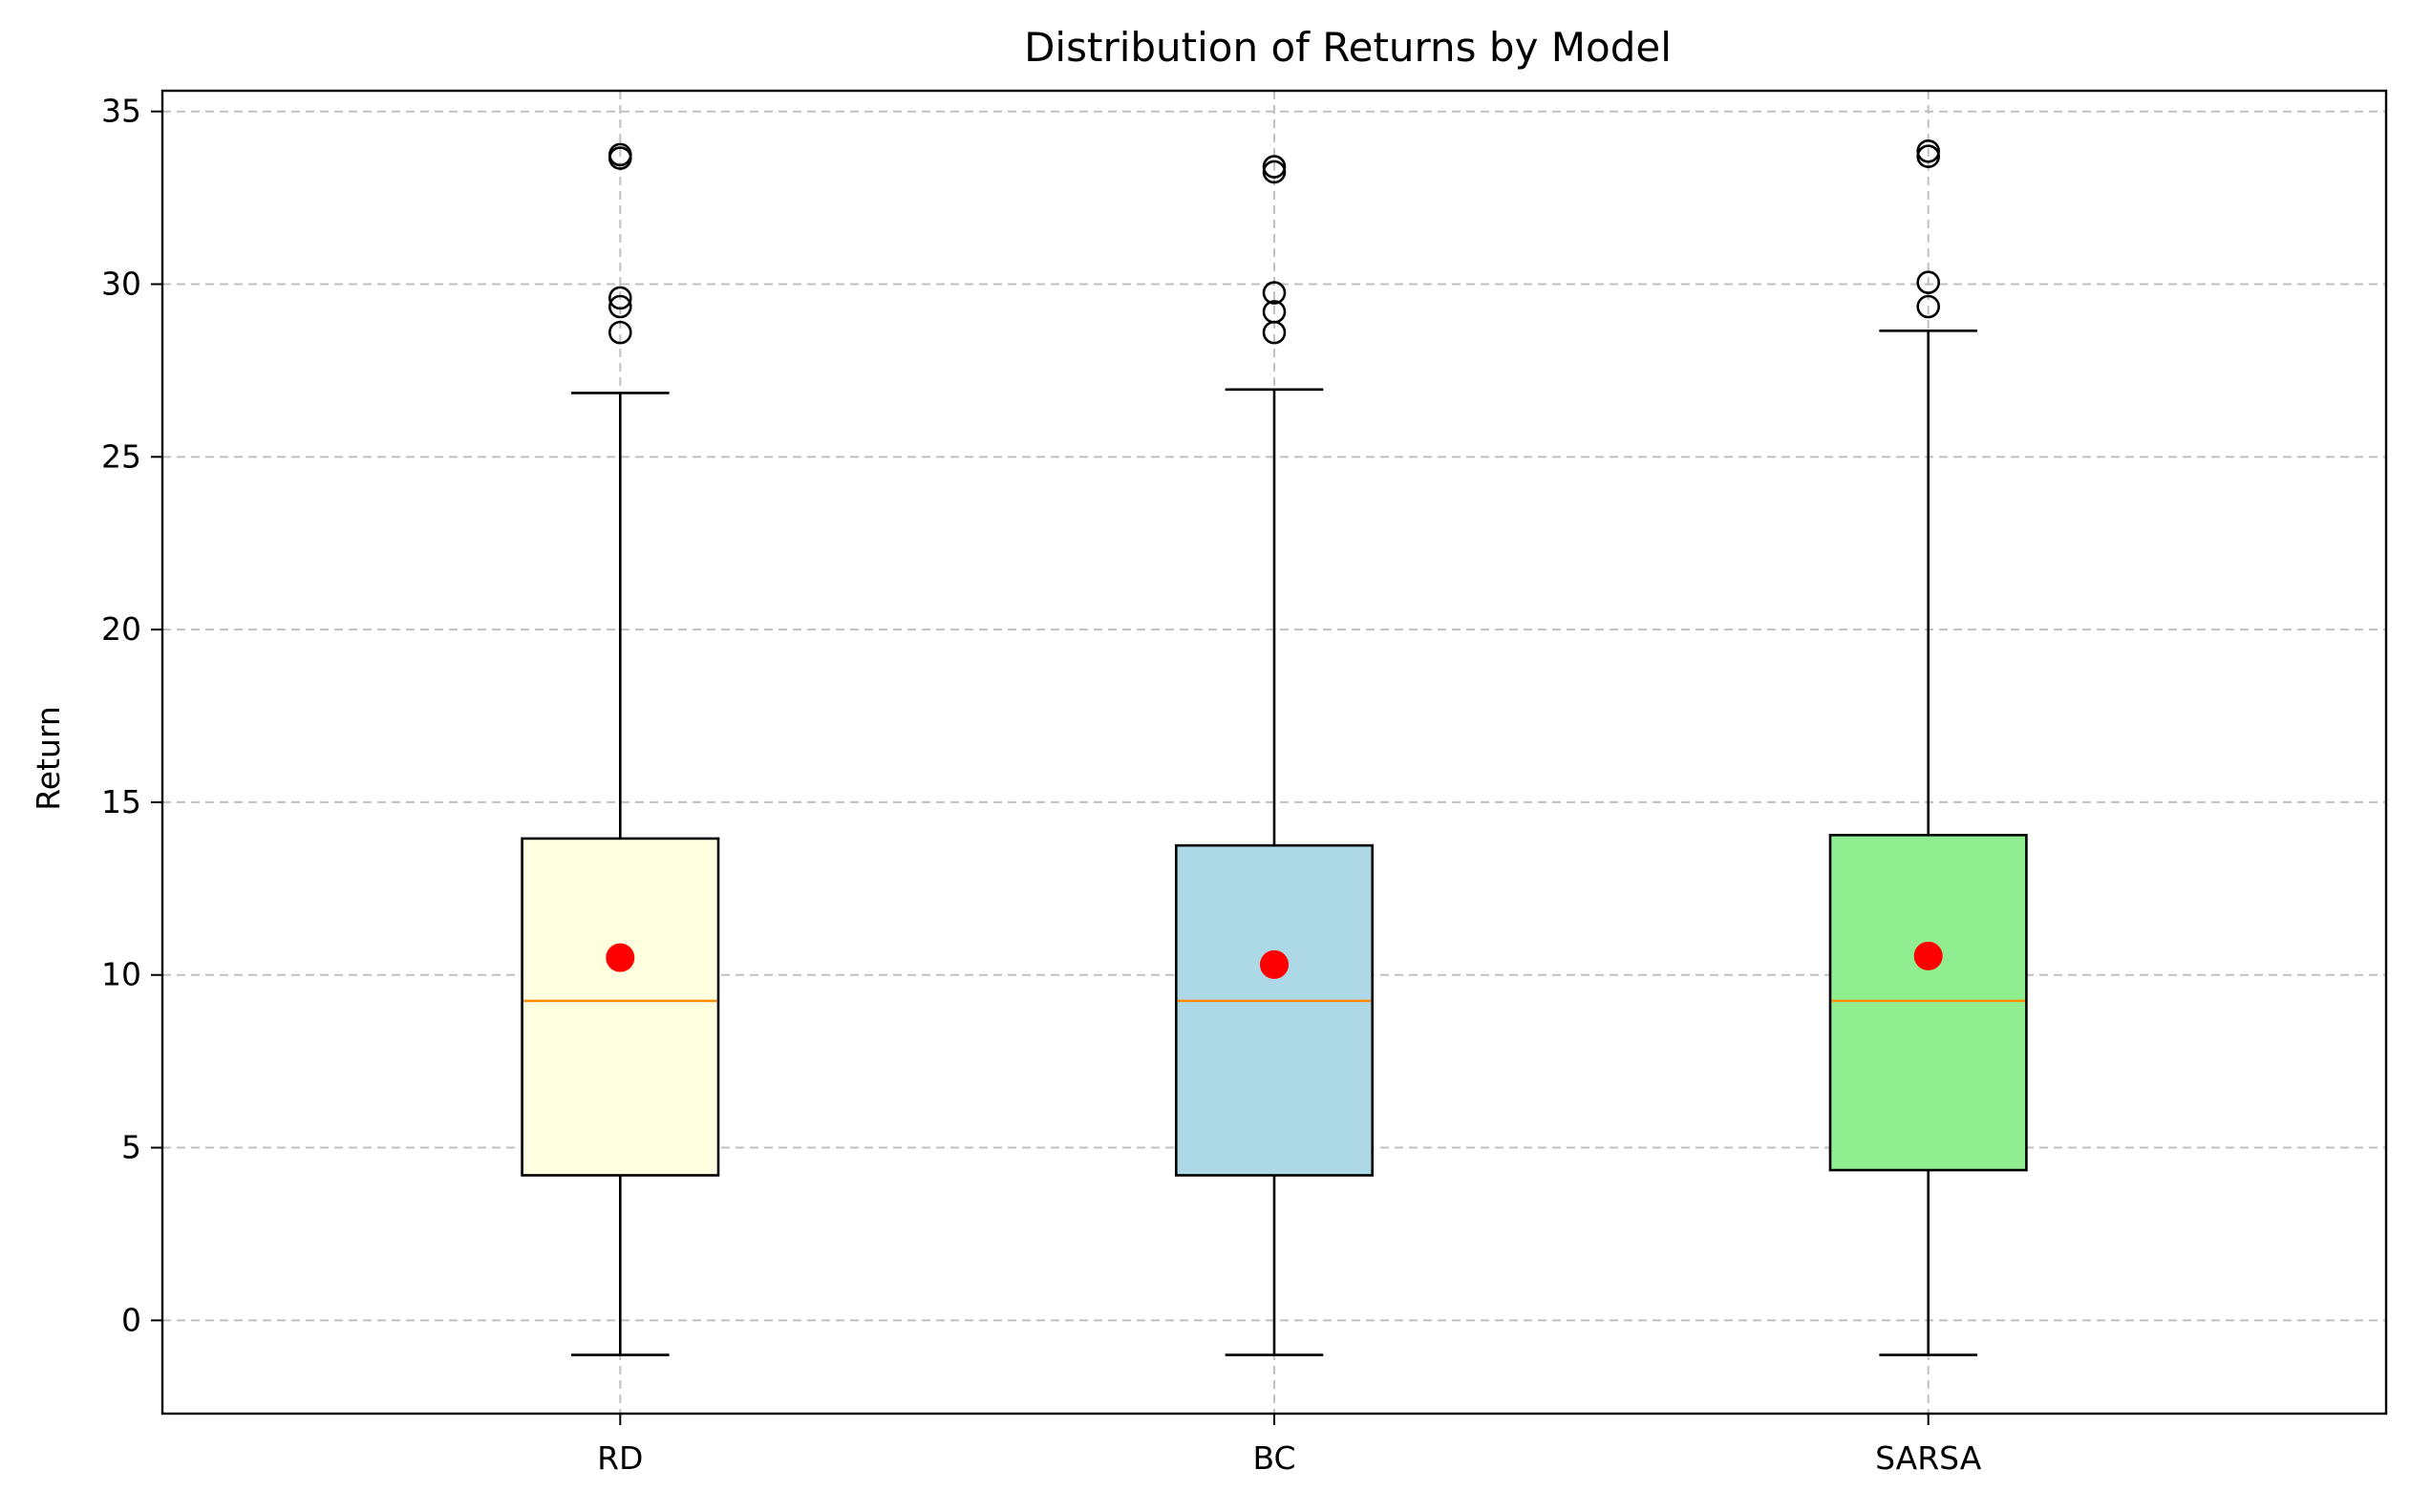 This screenshot has width=2410, height=1512. I want to click on x-tick-label: BC, so click(1273, 1458).